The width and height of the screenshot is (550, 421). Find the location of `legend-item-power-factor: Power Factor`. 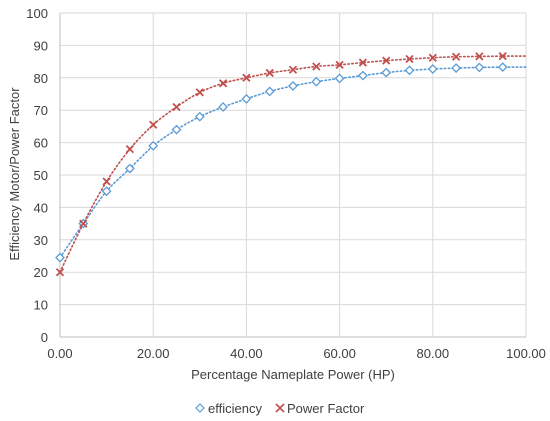

legend-item-power-factor: Power Factor is located at coordinates (320, 408).